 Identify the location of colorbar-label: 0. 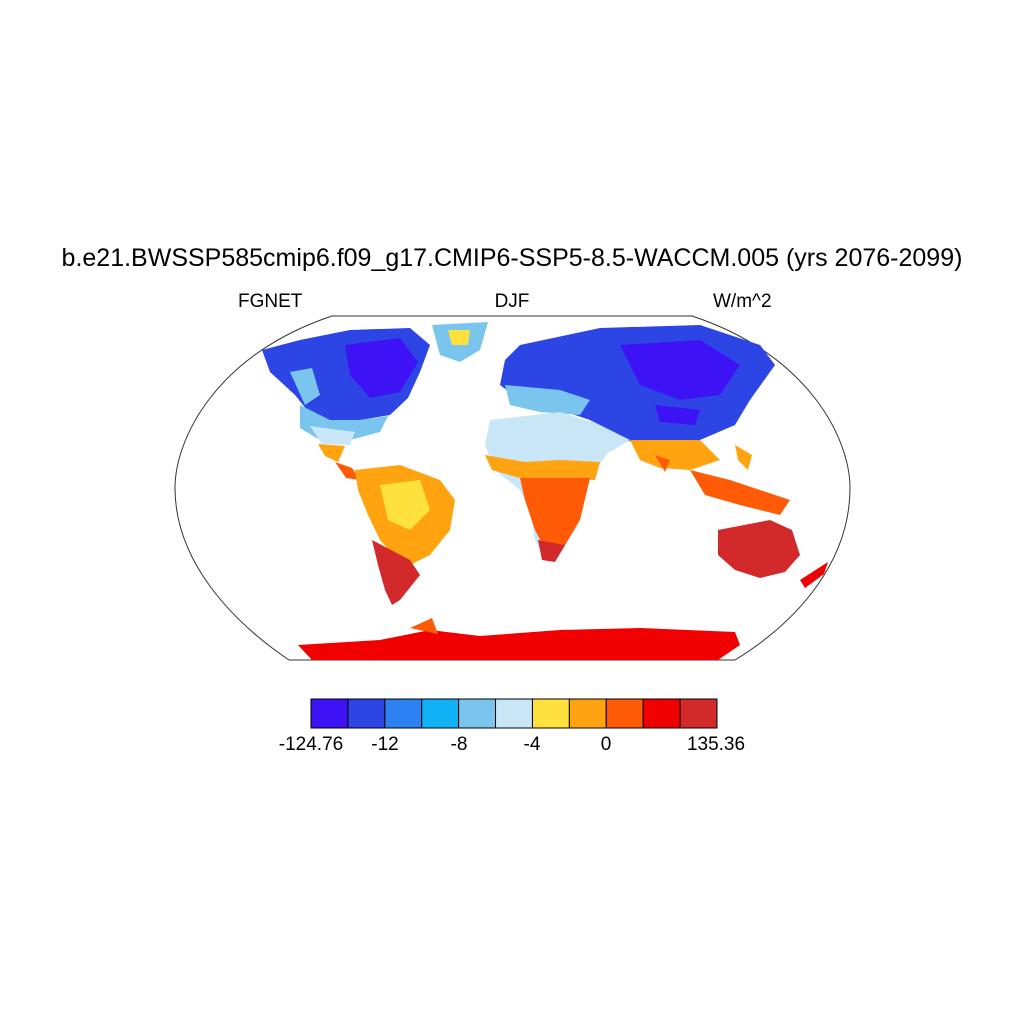
(606, 744).